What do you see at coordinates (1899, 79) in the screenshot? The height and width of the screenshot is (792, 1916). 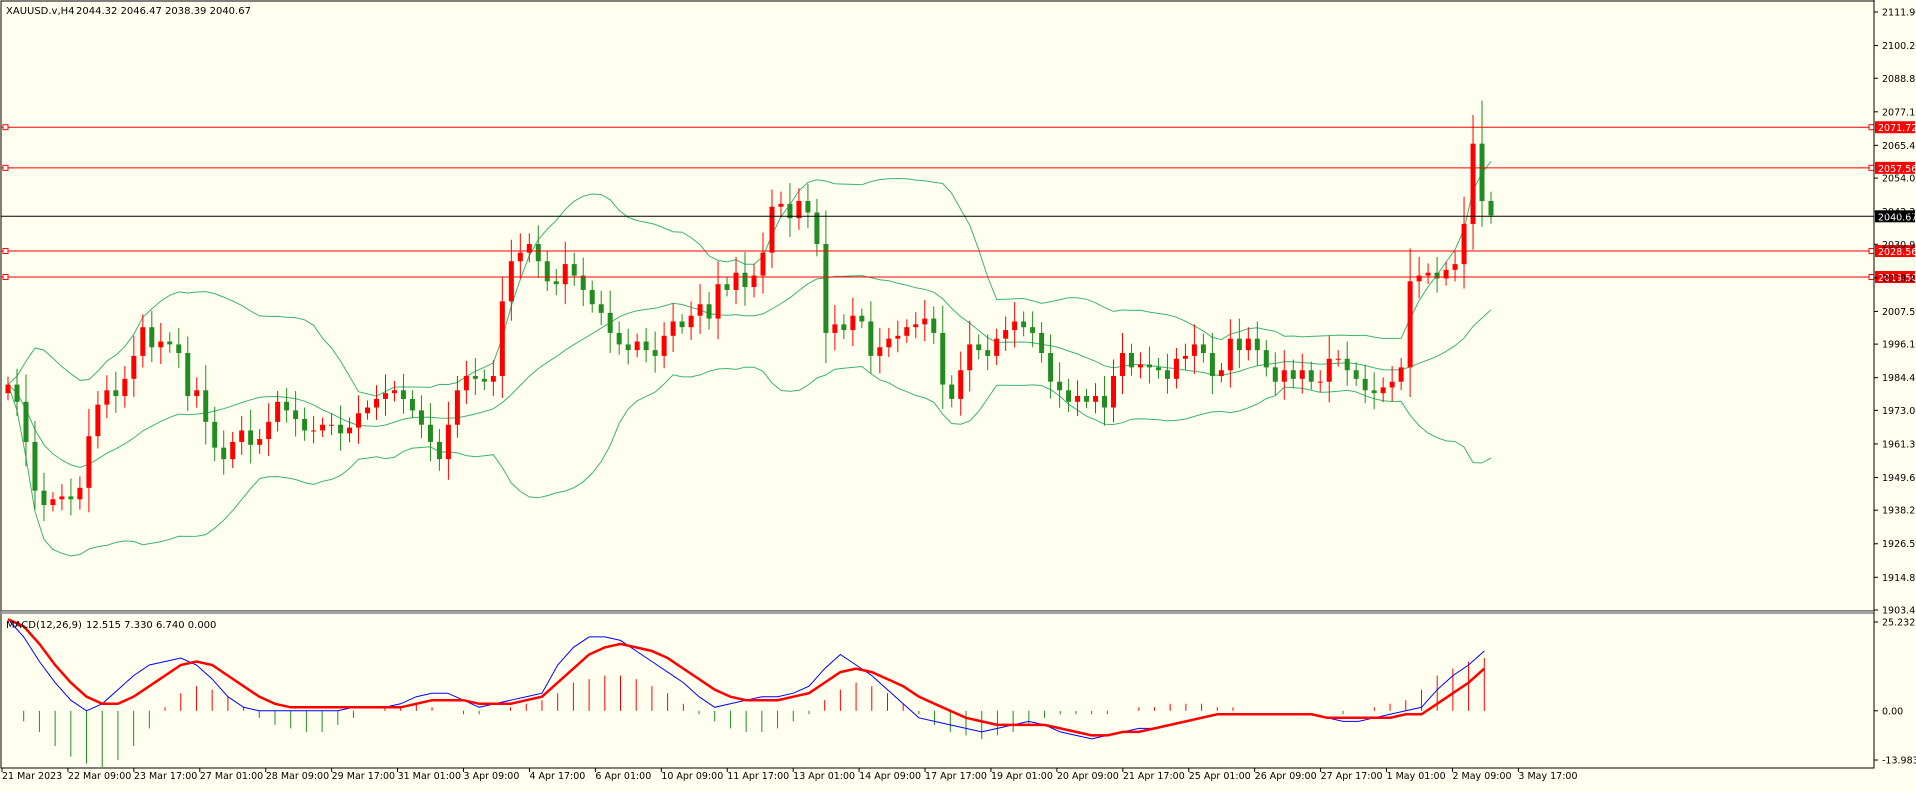 I see `price-tick-label: 2088.80` at bounding box center [1899, 79].